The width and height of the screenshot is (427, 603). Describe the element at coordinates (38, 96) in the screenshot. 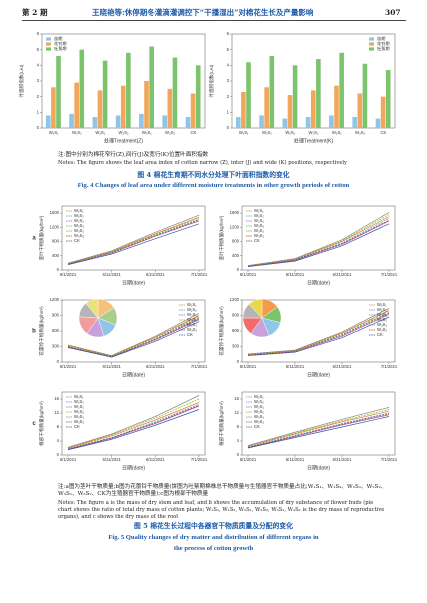

I see `y-tick-label: 2` at that location.